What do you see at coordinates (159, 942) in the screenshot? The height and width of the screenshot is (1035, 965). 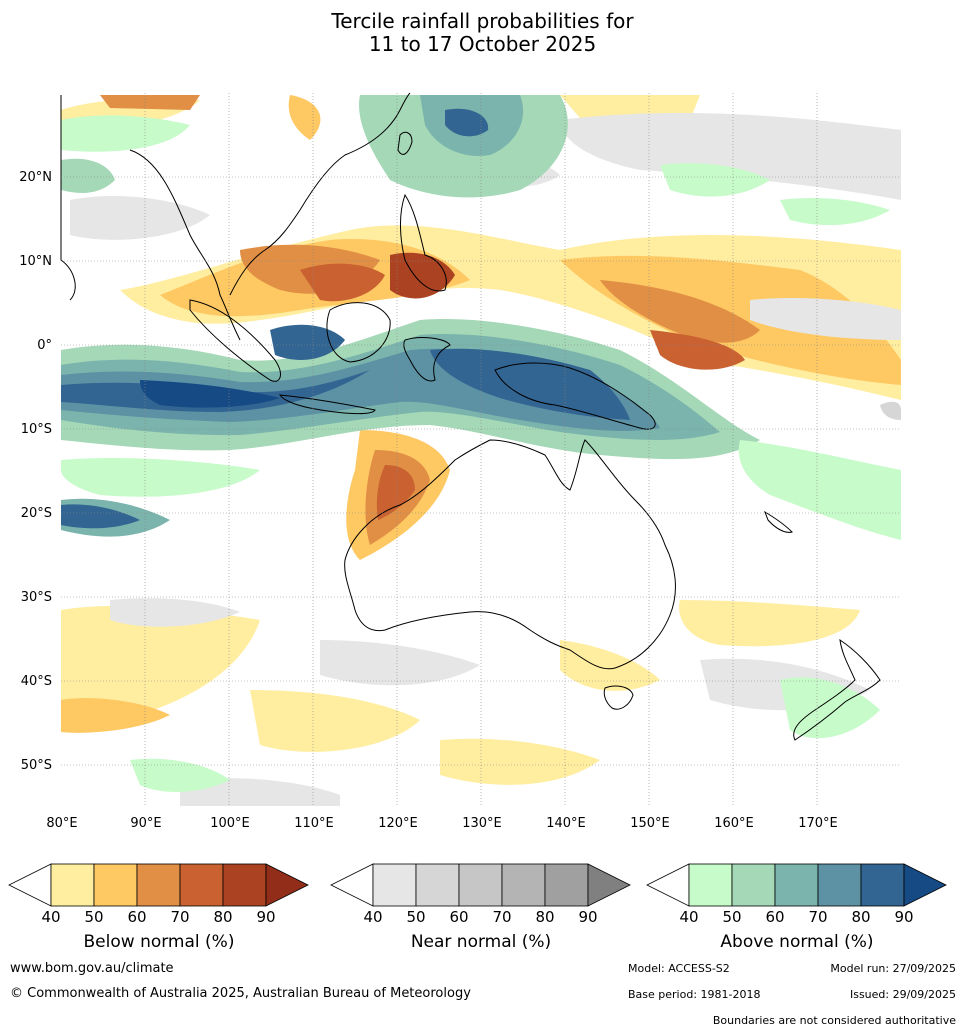 I see `below-normal-label: Below normal (%)` at bounding box center [159, 942].